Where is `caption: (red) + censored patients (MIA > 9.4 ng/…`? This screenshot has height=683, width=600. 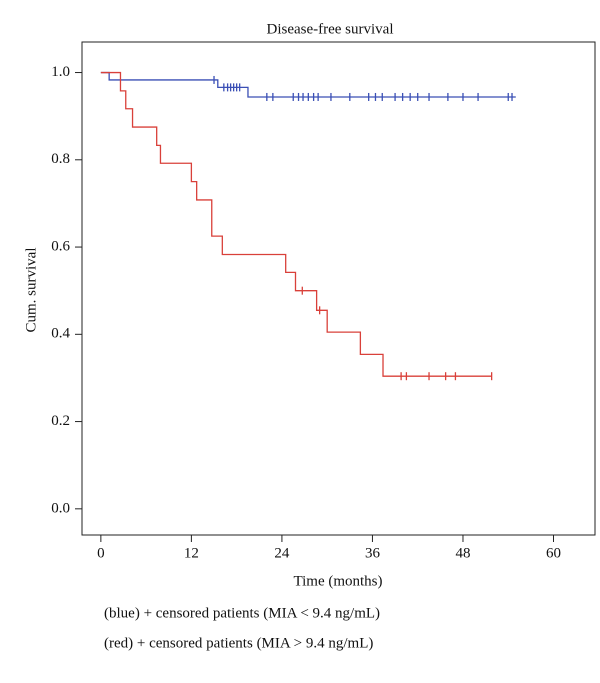 caption: (red) + censored patients (MIA > 9.4 ng/… is located at coordinates (238, 643).